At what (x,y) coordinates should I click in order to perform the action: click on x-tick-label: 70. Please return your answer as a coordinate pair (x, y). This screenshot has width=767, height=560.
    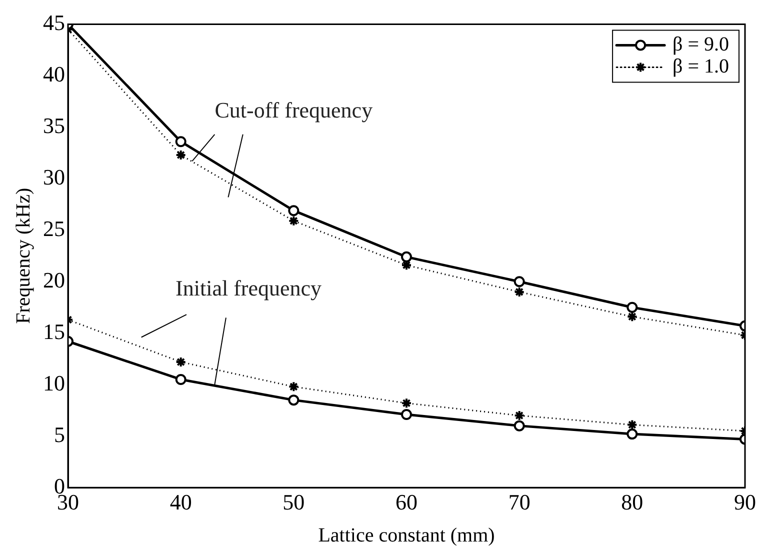
    Looking at the image, I should click on (519, 502).